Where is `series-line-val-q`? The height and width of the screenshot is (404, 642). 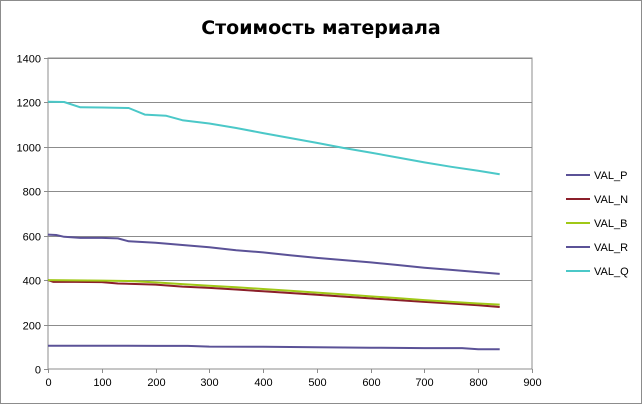 series-line-val-q is located at coordinates (273, 138).